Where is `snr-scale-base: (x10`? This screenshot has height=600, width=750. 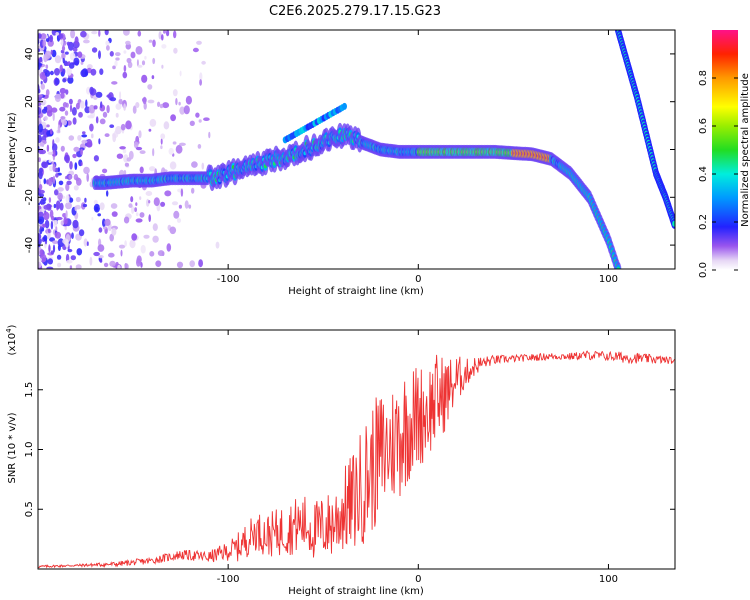 snr-scale-base: (x10 is located at coordinates (12, 344).